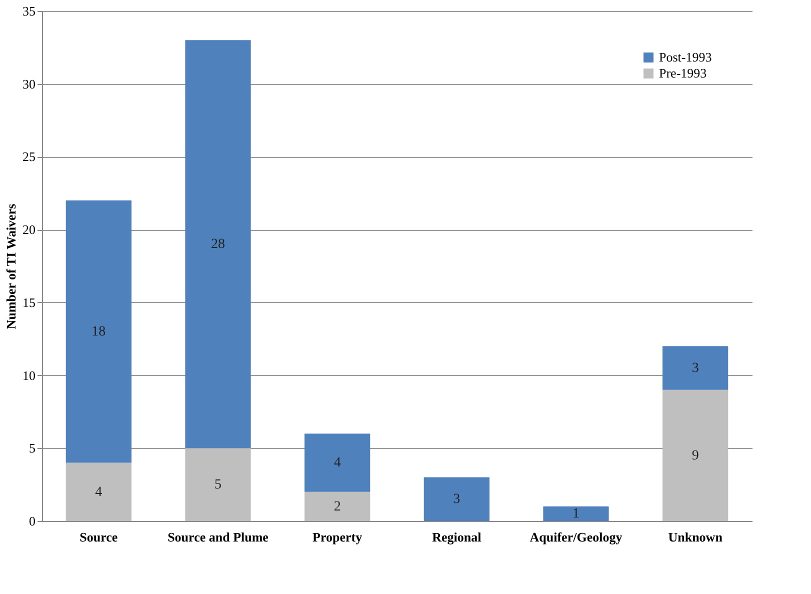 This screenshot has width=811, height=594. What do you see at coordinates (685, 57) in the screenshot?
I see `legend-label: Post-1993` at bounding box center [685, 57].